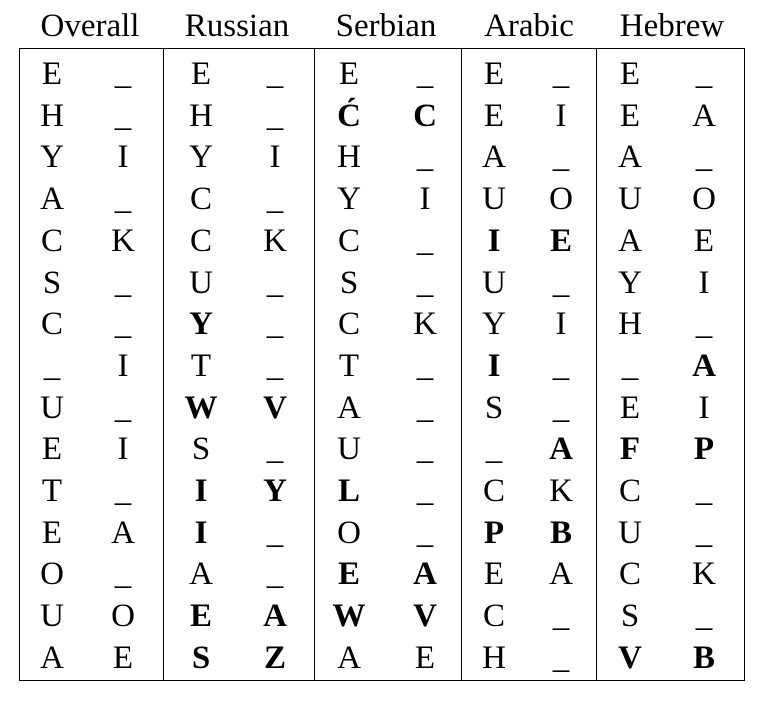  I want to click on table-cell: T, so click(201, 365).